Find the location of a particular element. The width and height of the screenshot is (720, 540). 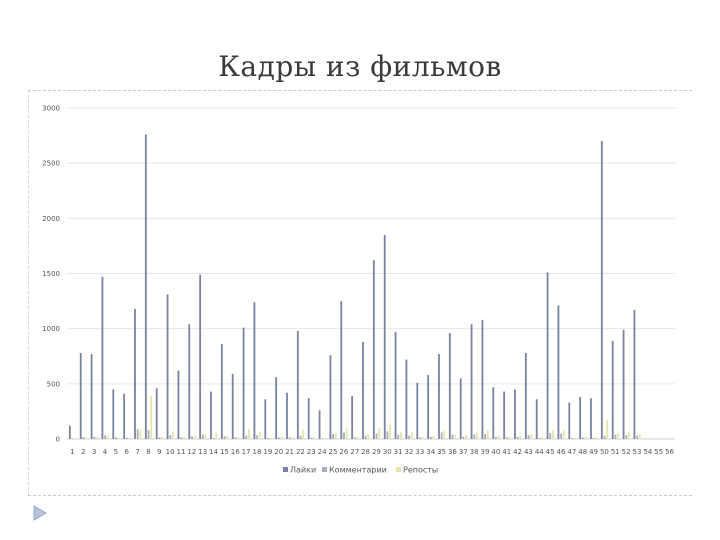

x-tick-label: 2 is located at coordinates (83, 452).